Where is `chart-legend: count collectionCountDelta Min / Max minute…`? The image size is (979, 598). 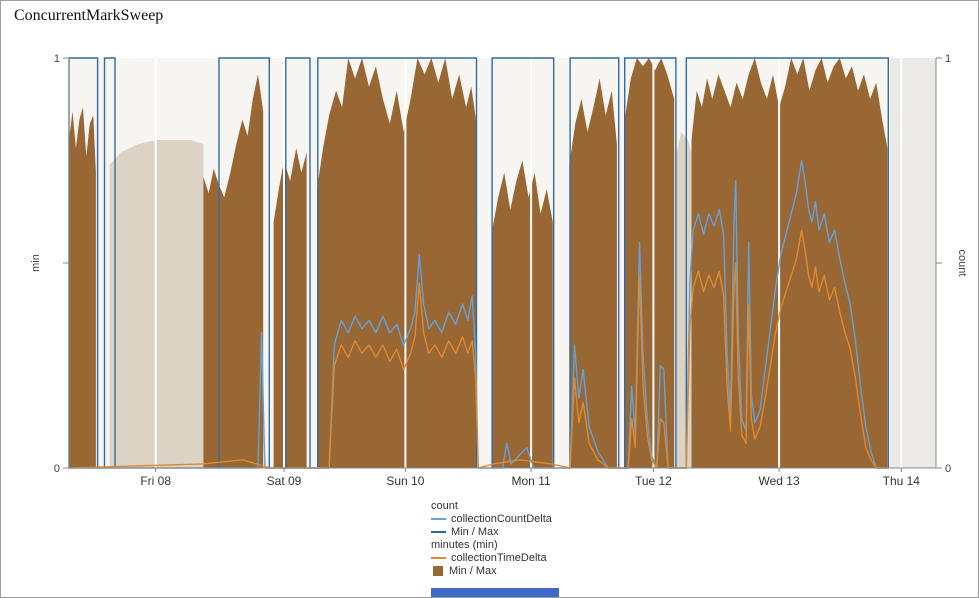 chart-legend: count collectionCountDelta Min / Max minute… is located at coordinates (491, 538).